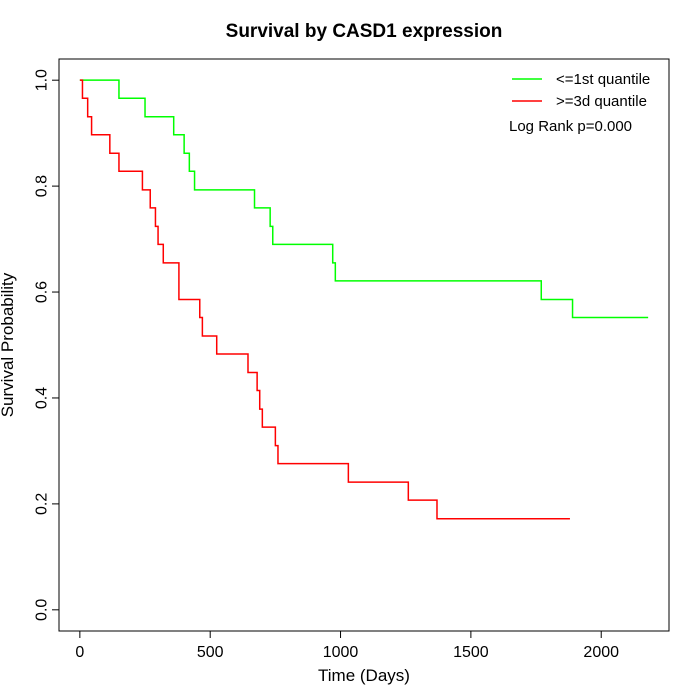  I want to click on x-tick-label: 1500, so click(471, 652).